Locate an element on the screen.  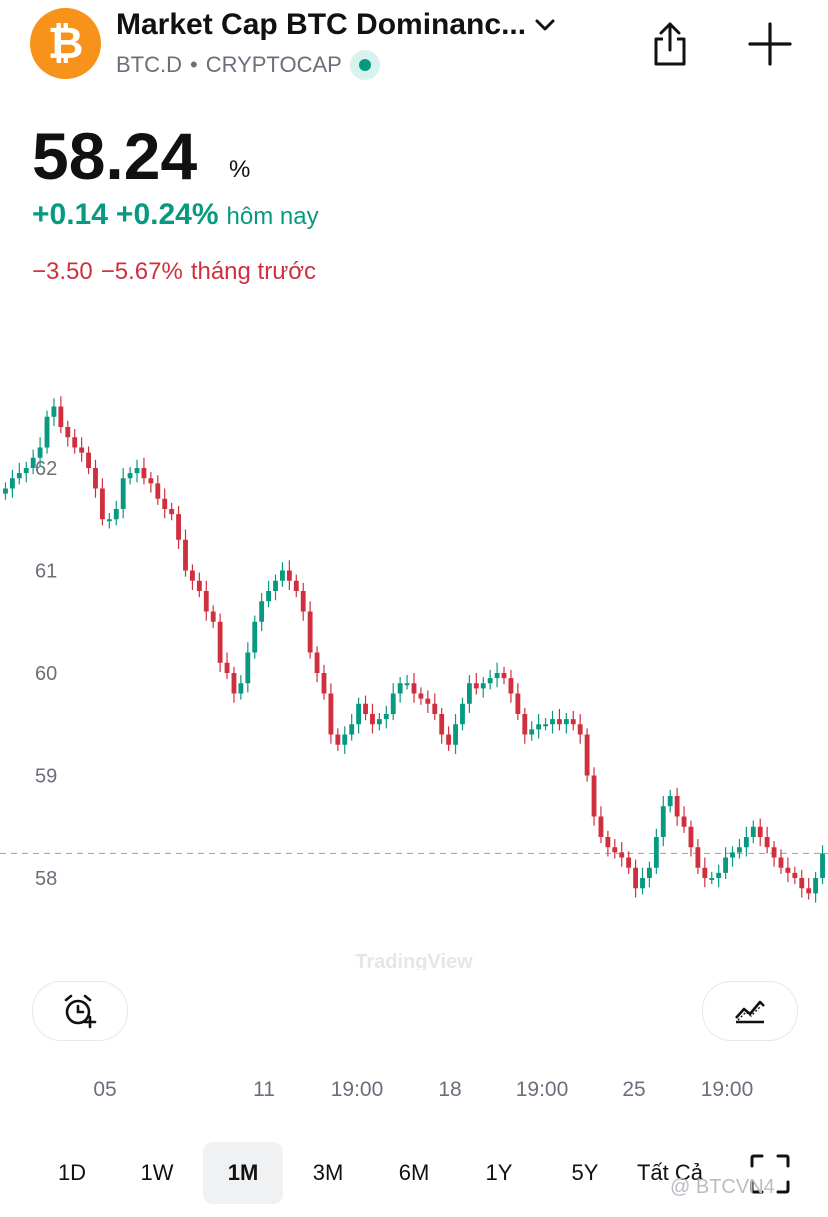
range-label: 1Y is located at coordinates (499, 1172).